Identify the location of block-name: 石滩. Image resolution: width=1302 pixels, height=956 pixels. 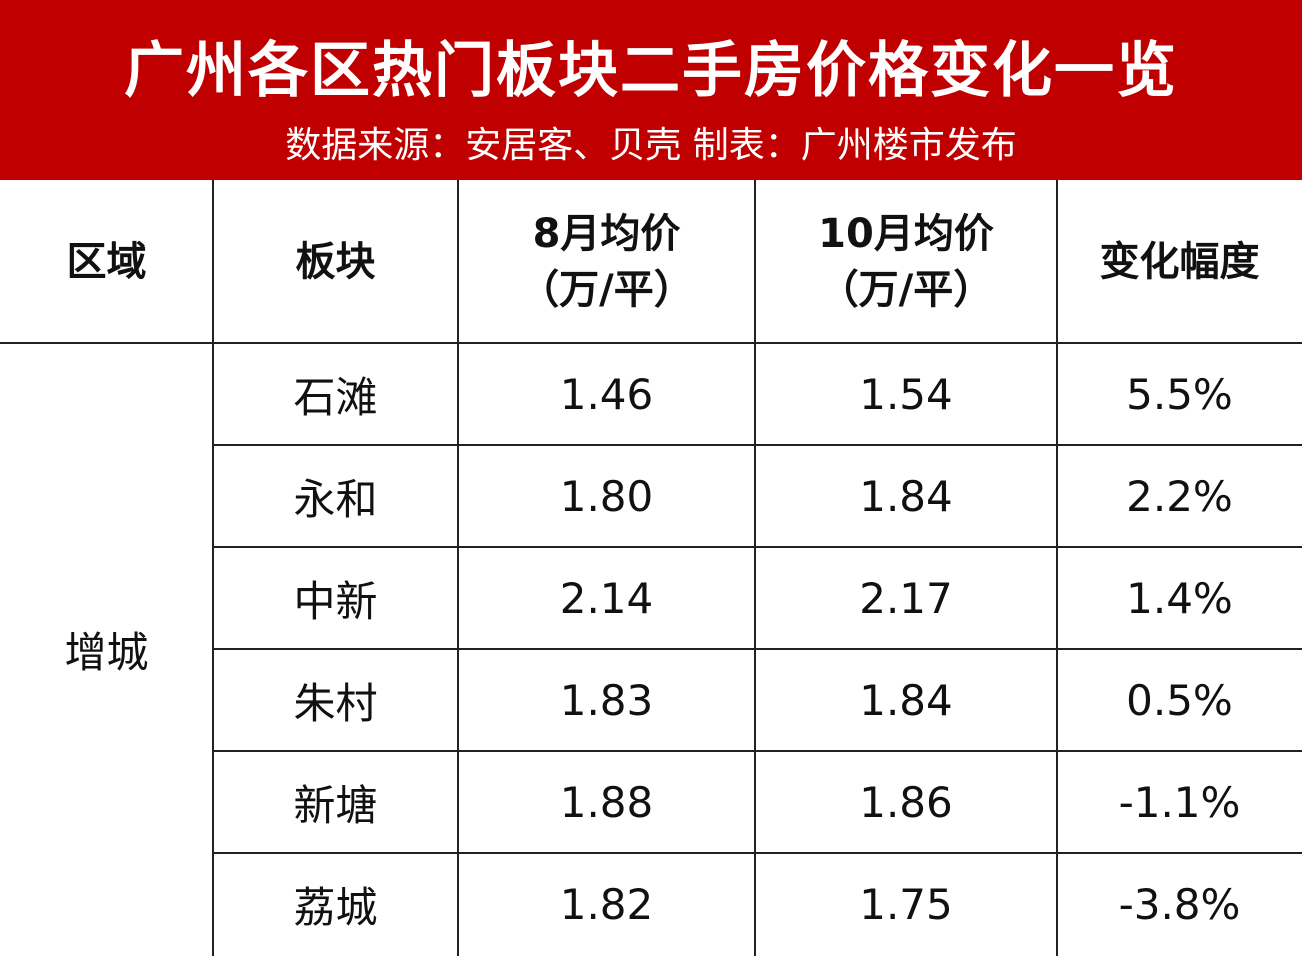
(335, 397).